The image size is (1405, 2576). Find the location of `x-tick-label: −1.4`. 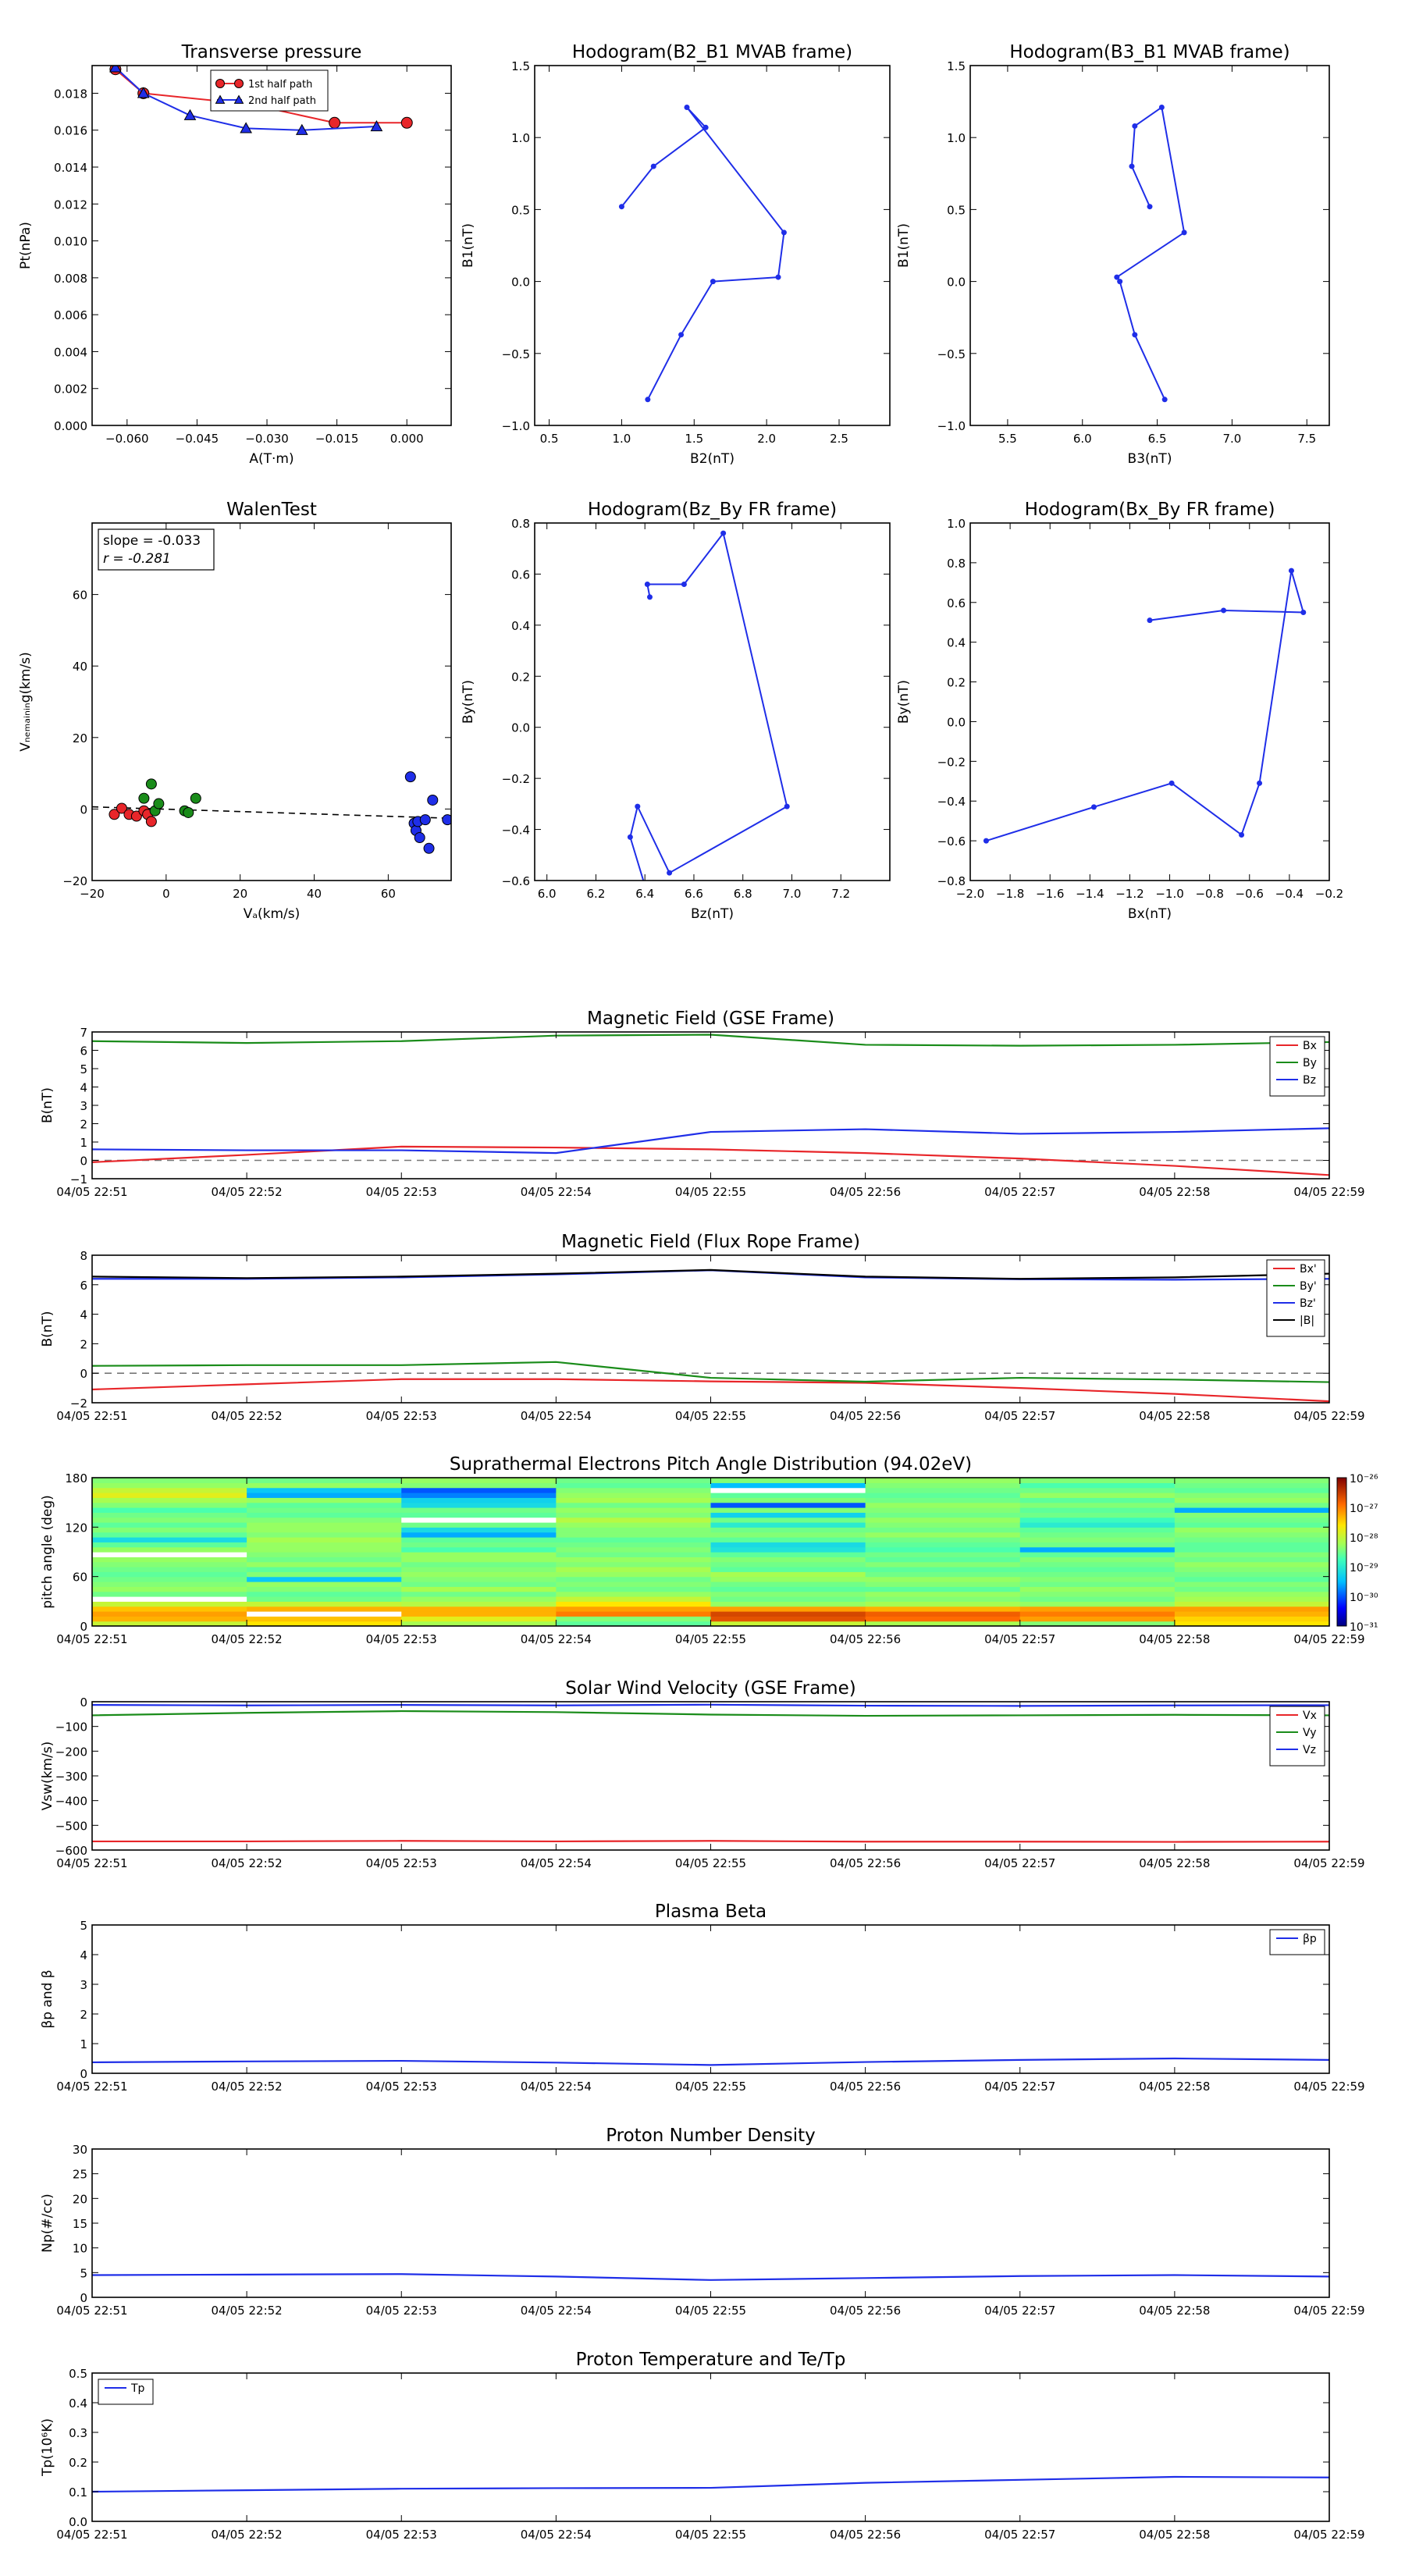

x-tick-label: −1.4 is located at coordinates (1090, 894).